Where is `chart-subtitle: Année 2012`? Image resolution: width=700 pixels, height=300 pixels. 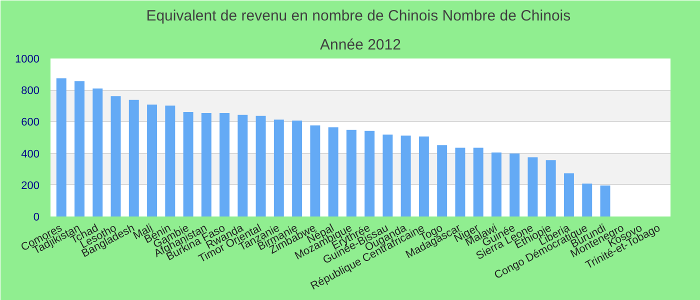 chart-subtitle: Année 2012 is located at coordinates (360, 45).